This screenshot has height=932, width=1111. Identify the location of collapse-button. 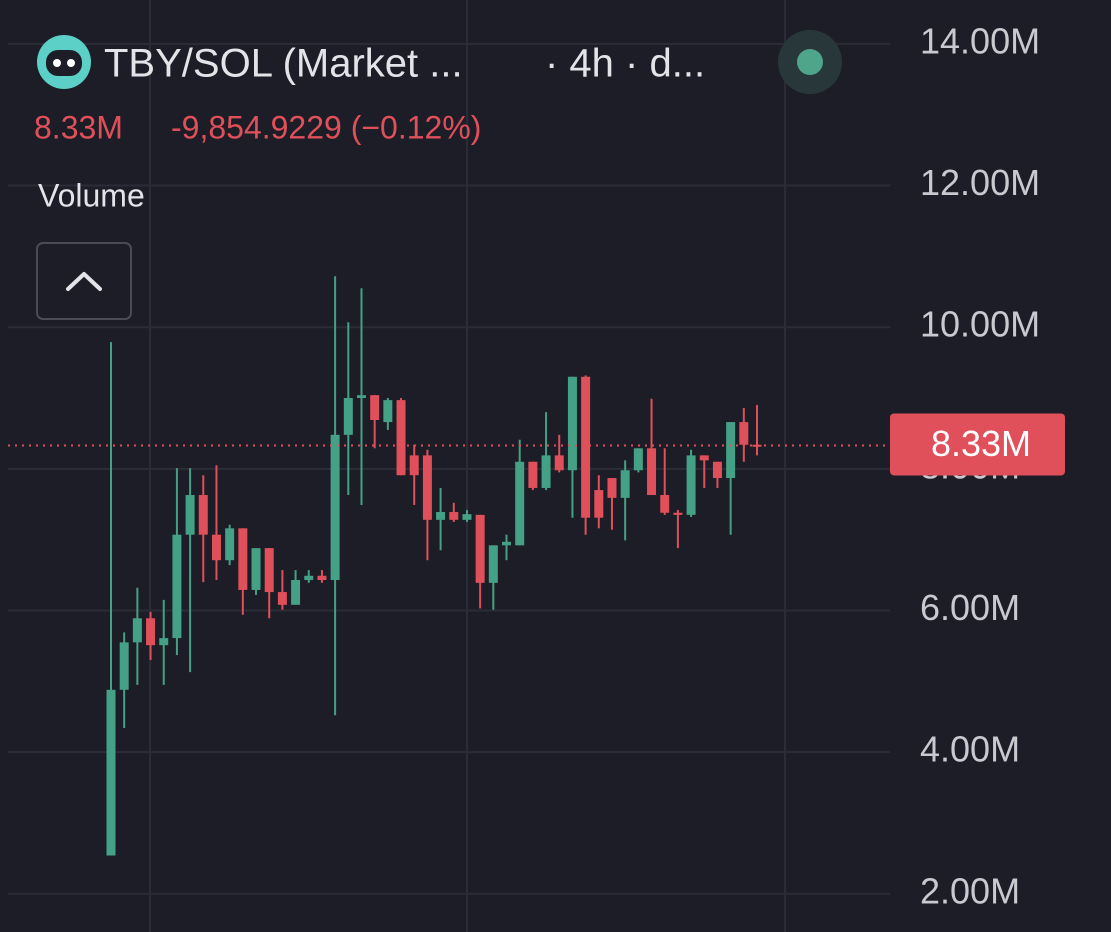
(84, 281).